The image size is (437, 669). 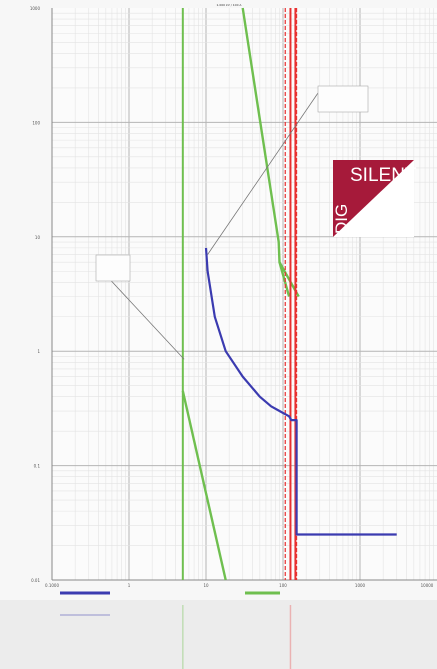 I want to click on x-tick-label: 1000, so click(x=360, y=585).